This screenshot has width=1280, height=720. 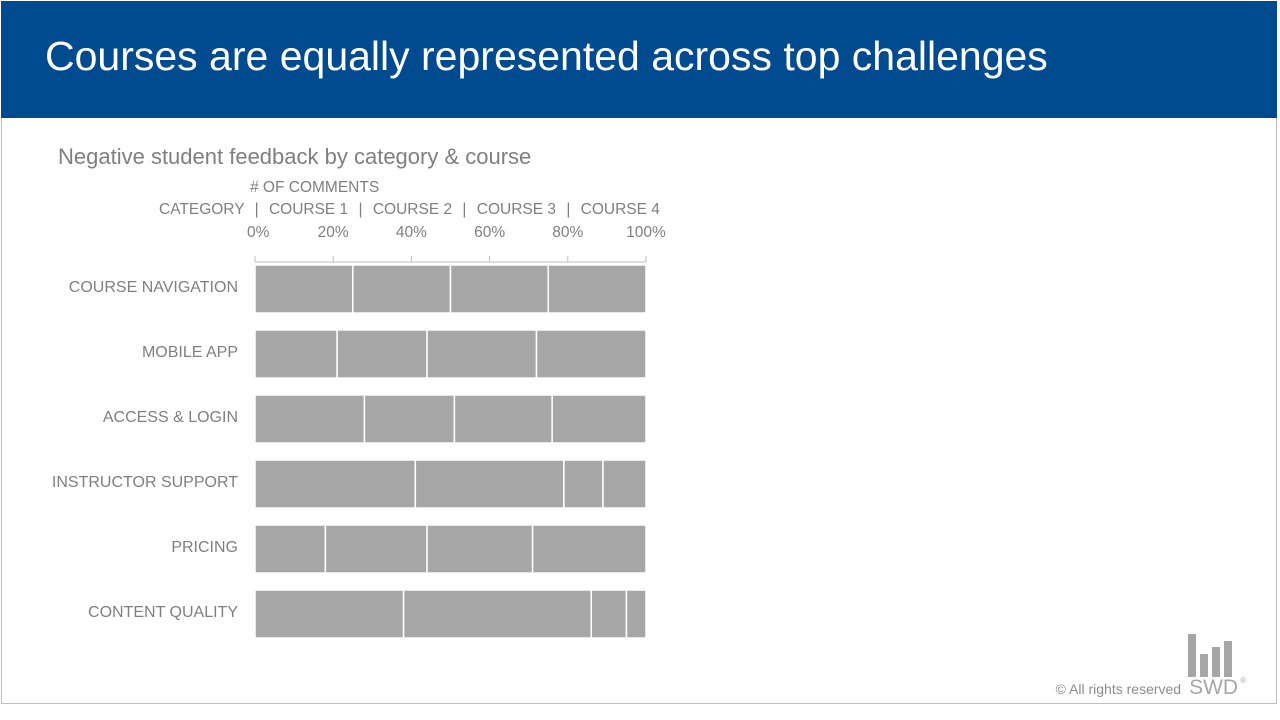 I want to click on footer: © All rights reserved SWD ®, so click(x=1151, y=688).